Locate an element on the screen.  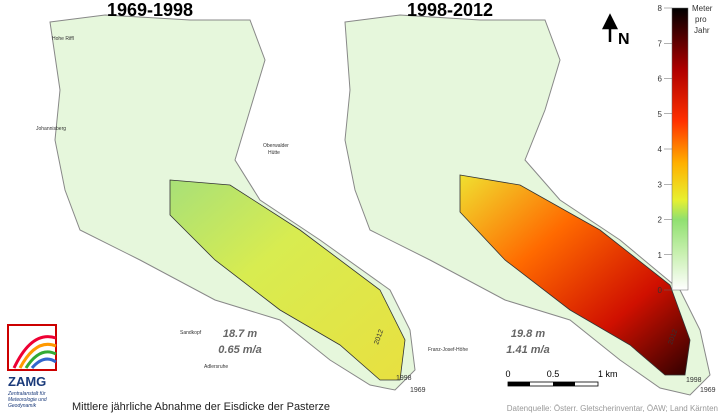
place-label: Johannisberg is located at coordinates (51, 129).